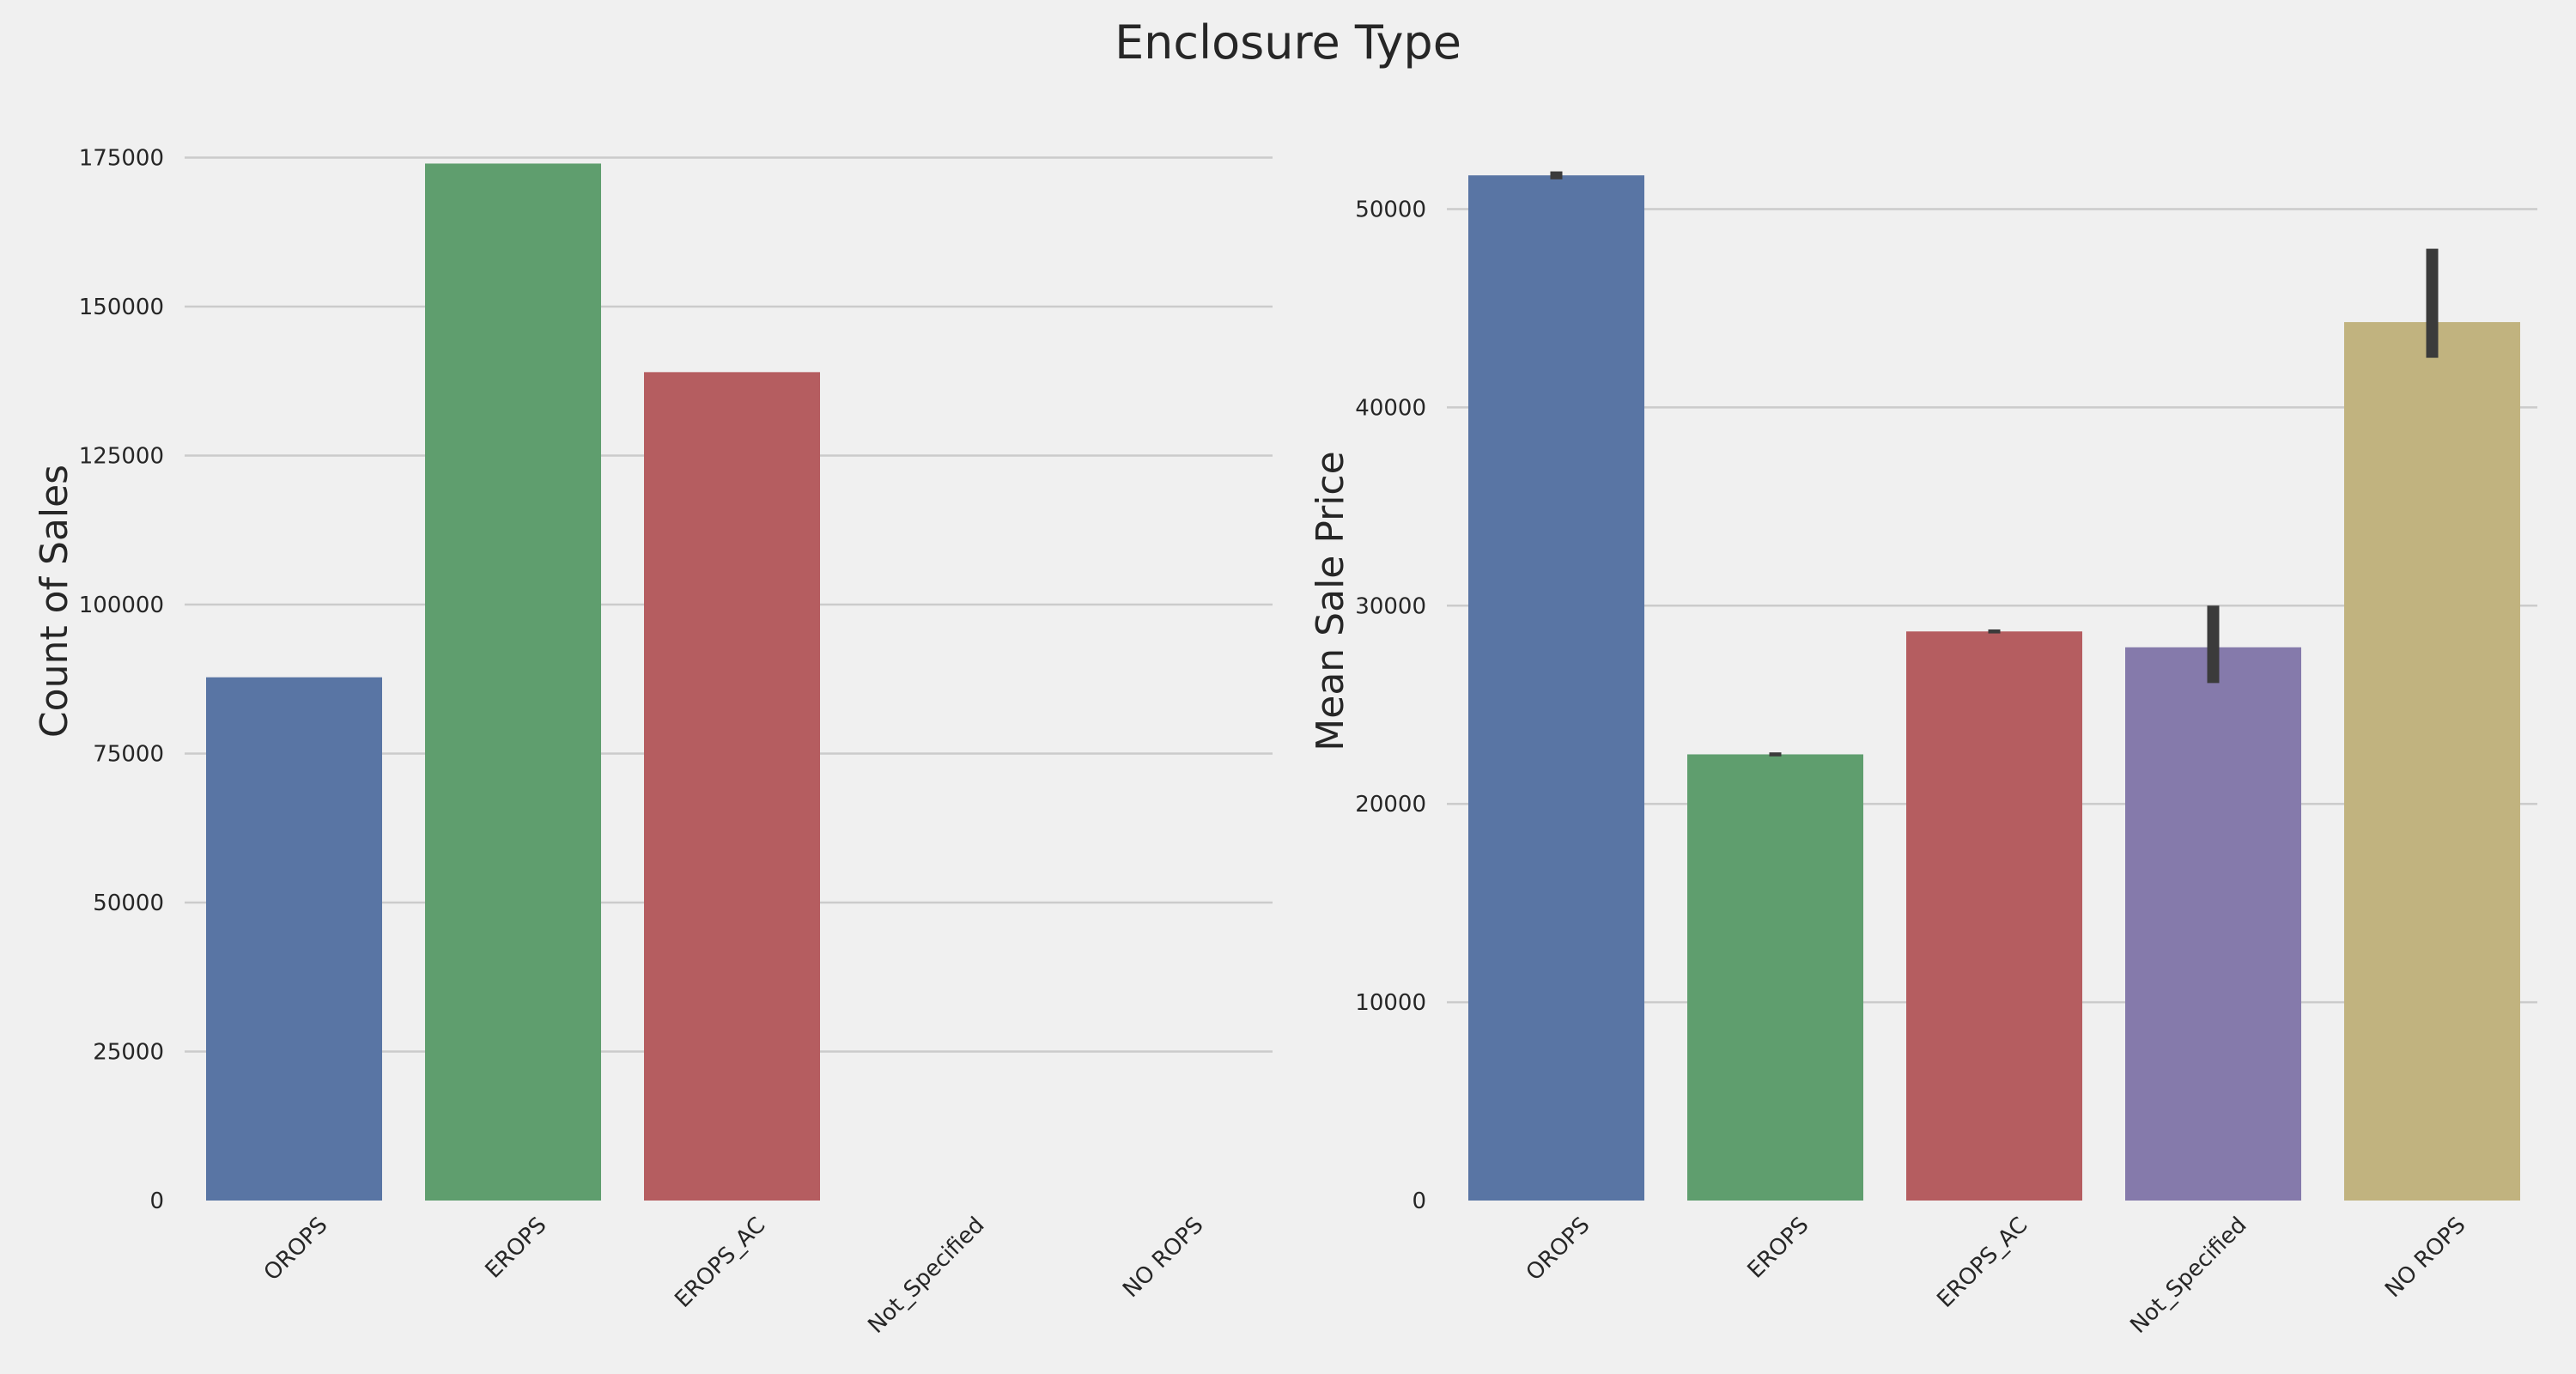 This screenshot has width=2576, height=1374. I want to click on right-y-tick-label: 50000, so click(1390, 209).